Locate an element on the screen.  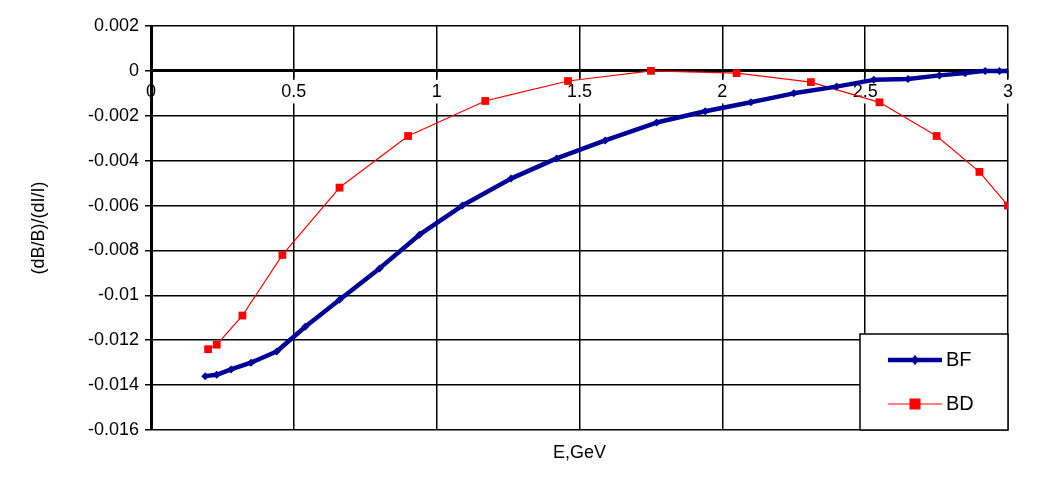
y-tick-label: -0.006 is located at coordinates (113, 204).